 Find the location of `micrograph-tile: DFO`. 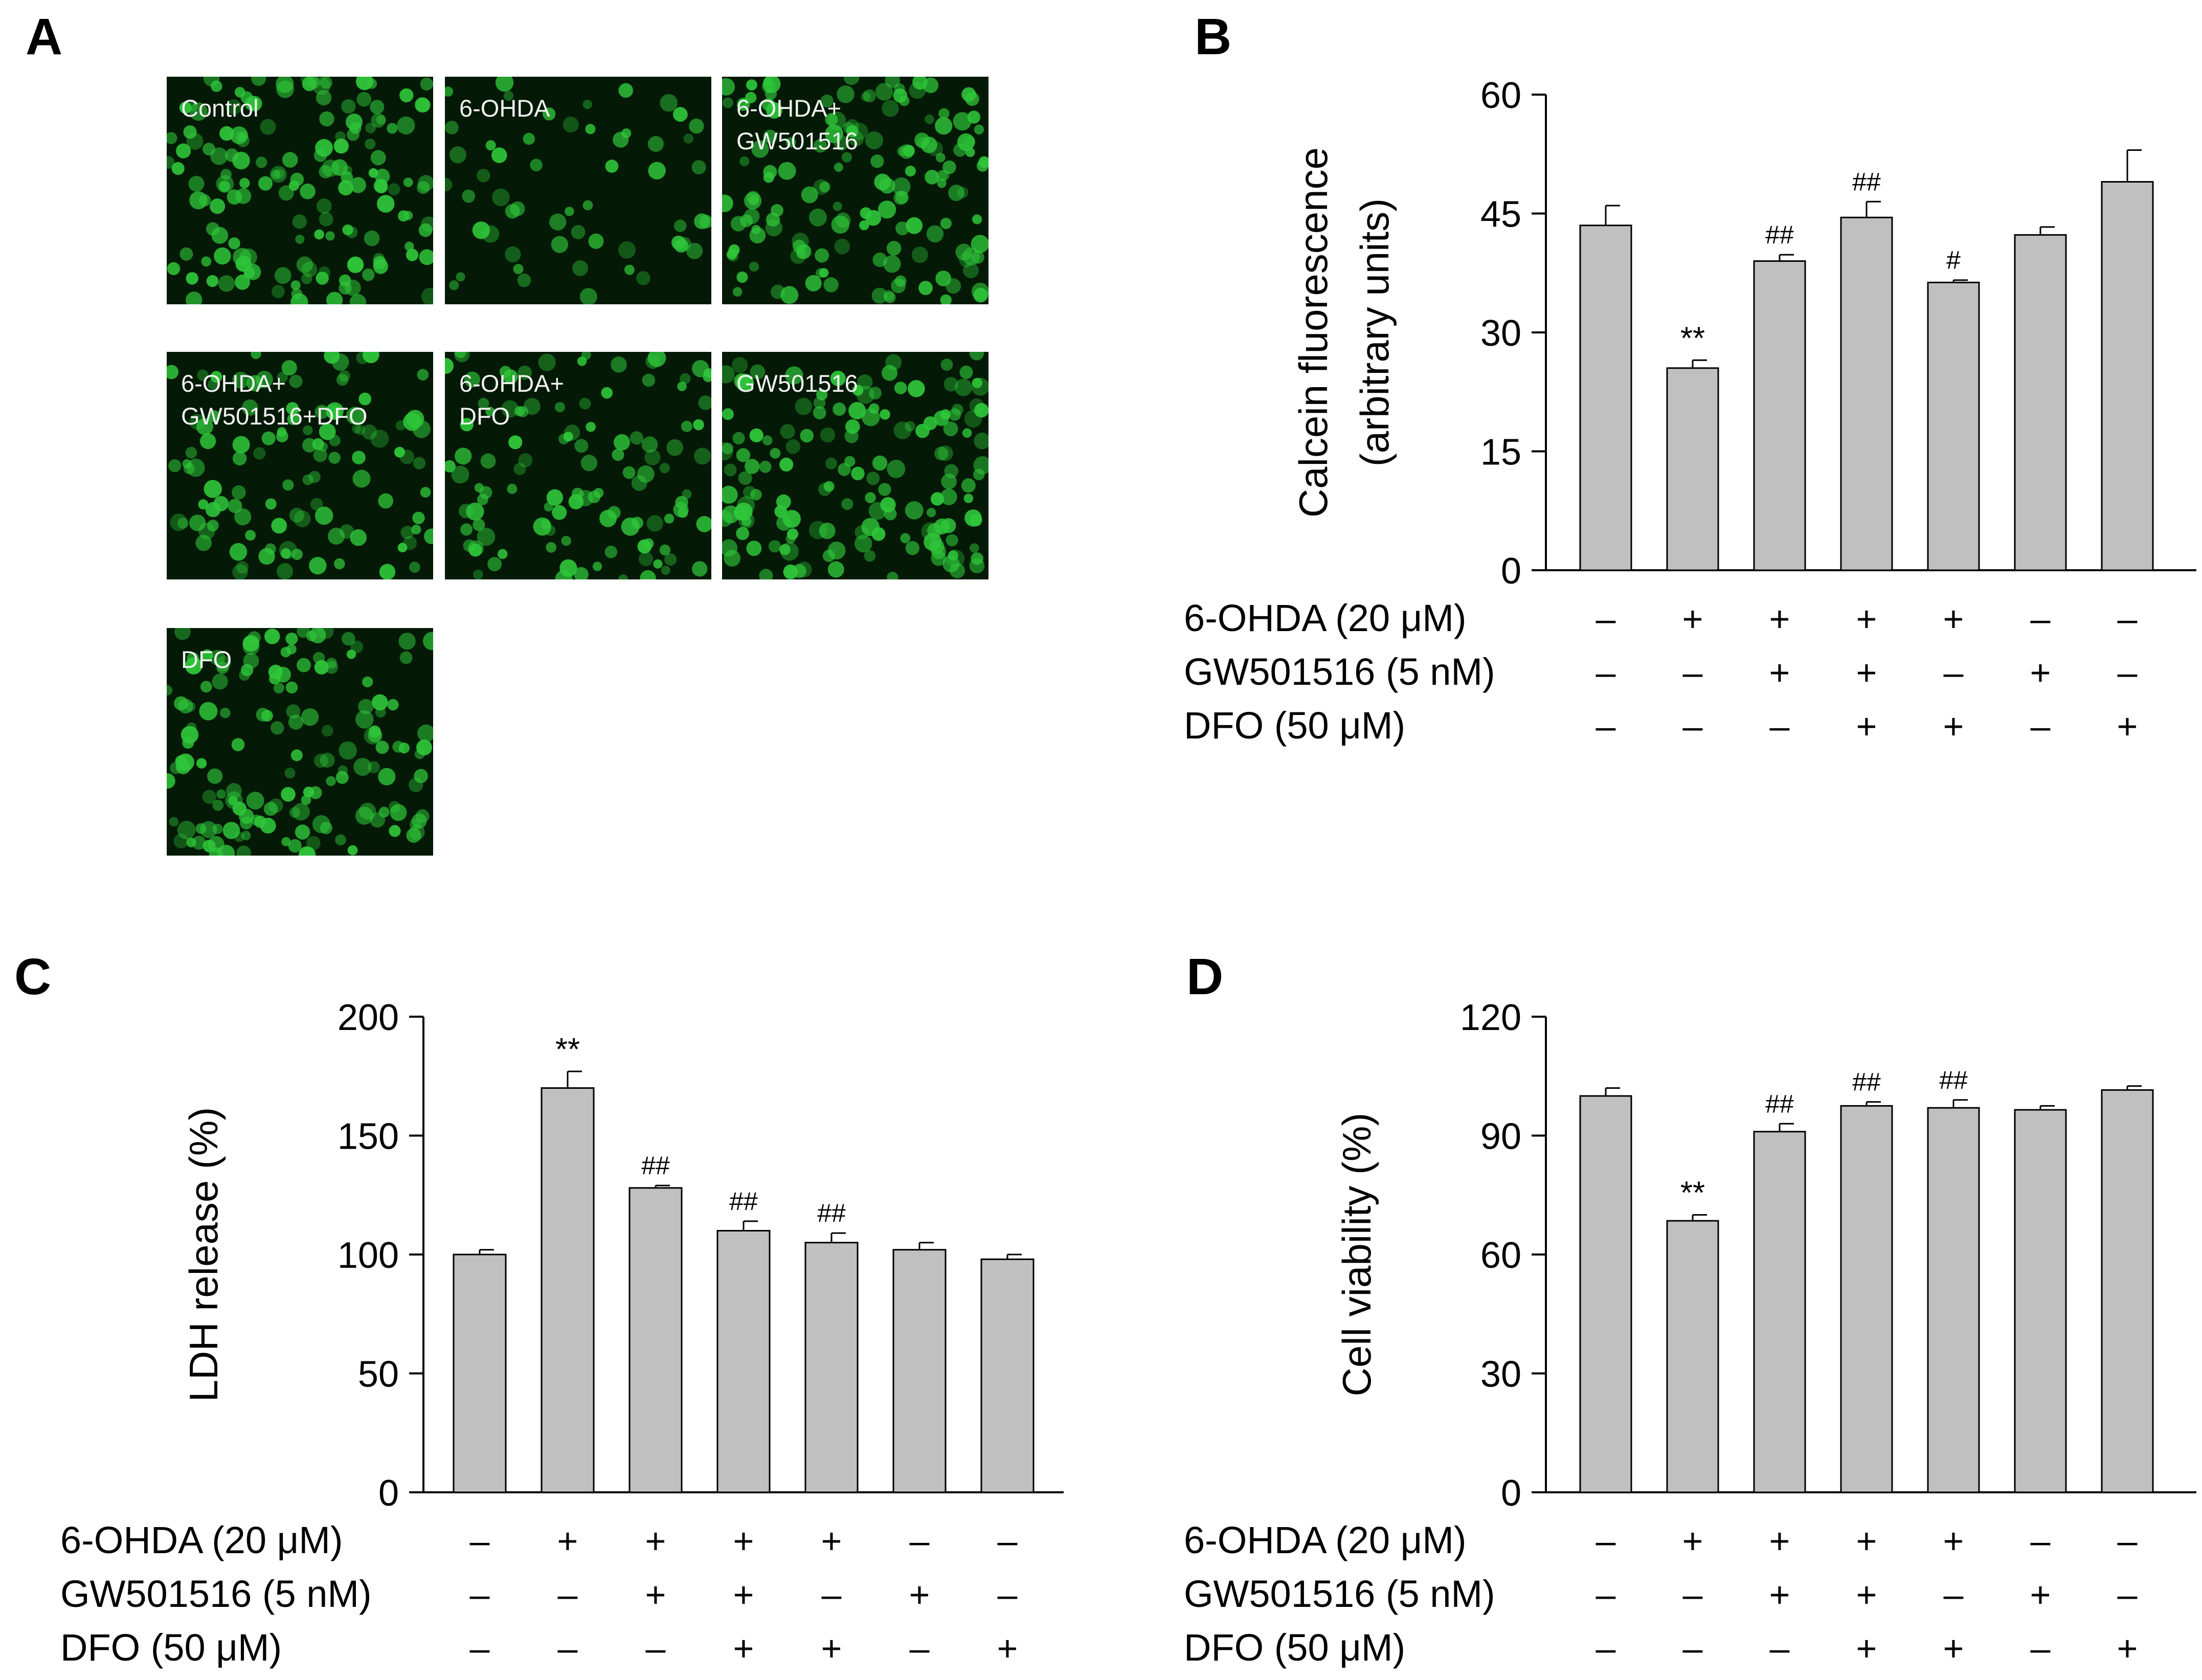

micrograph-tile: DFO is located at coordinates (300, 742).